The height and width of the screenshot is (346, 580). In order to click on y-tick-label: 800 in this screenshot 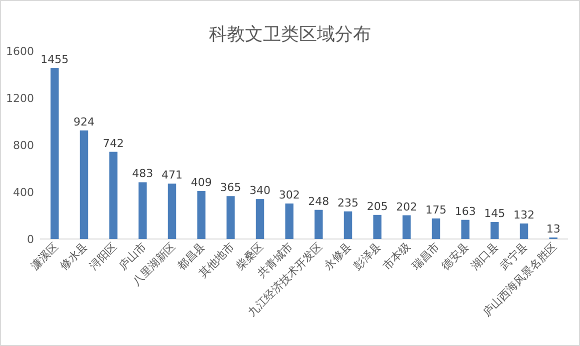, I will do `click(23, 145)`.